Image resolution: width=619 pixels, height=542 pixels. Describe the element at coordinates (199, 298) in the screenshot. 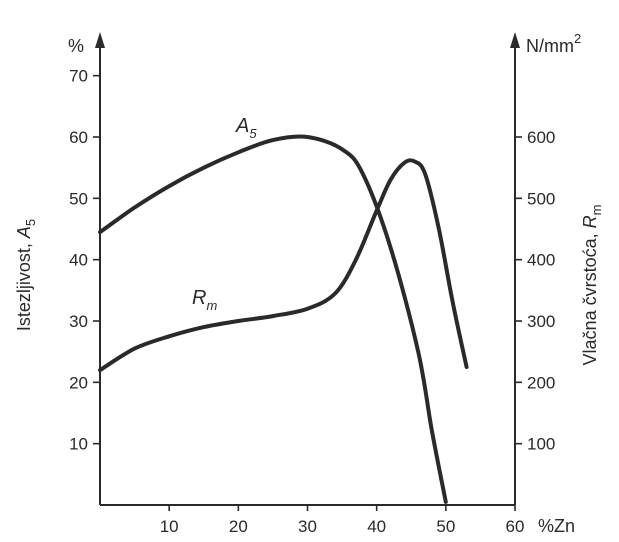

I see `series-label-rm-symbol: R` at that location.